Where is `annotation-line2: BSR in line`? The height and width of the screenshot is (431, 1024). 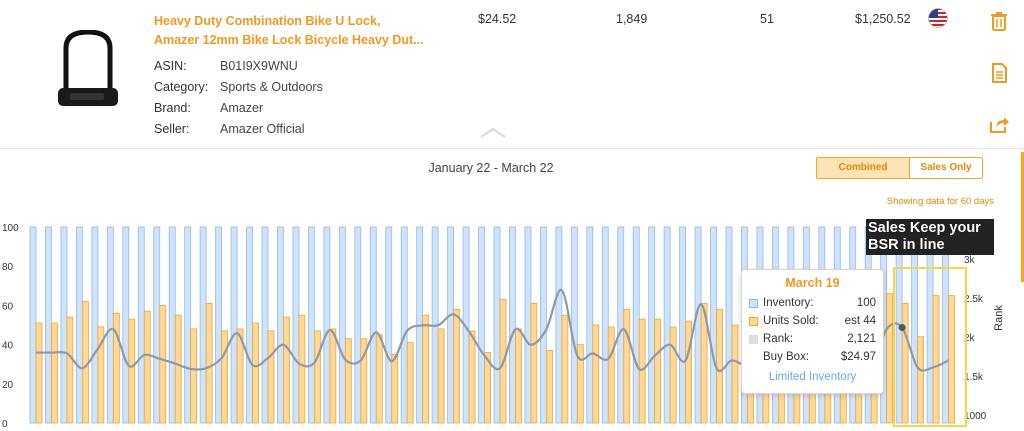
annotation-line2: BSR in line is located at coordinates (906, 245).